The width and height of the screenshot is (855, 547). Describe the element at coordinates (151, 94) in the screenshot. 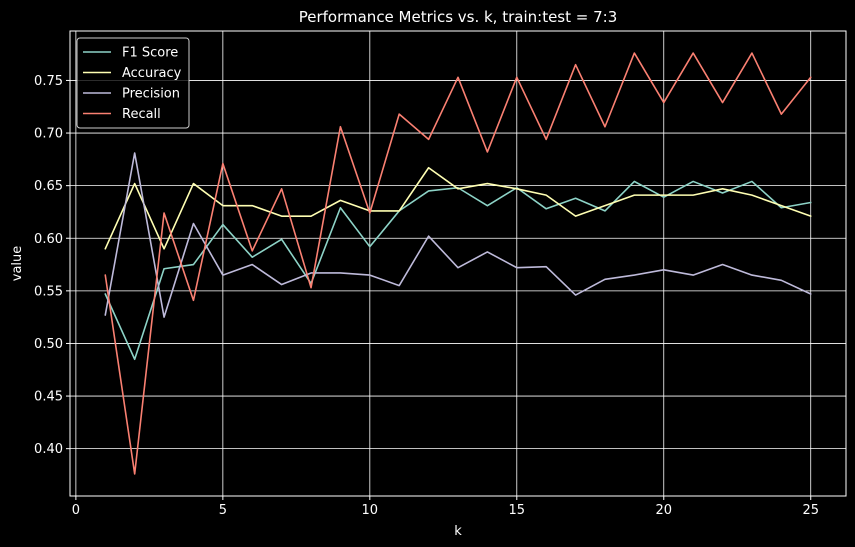

I see `legend-label-precision: Precision` at that location.